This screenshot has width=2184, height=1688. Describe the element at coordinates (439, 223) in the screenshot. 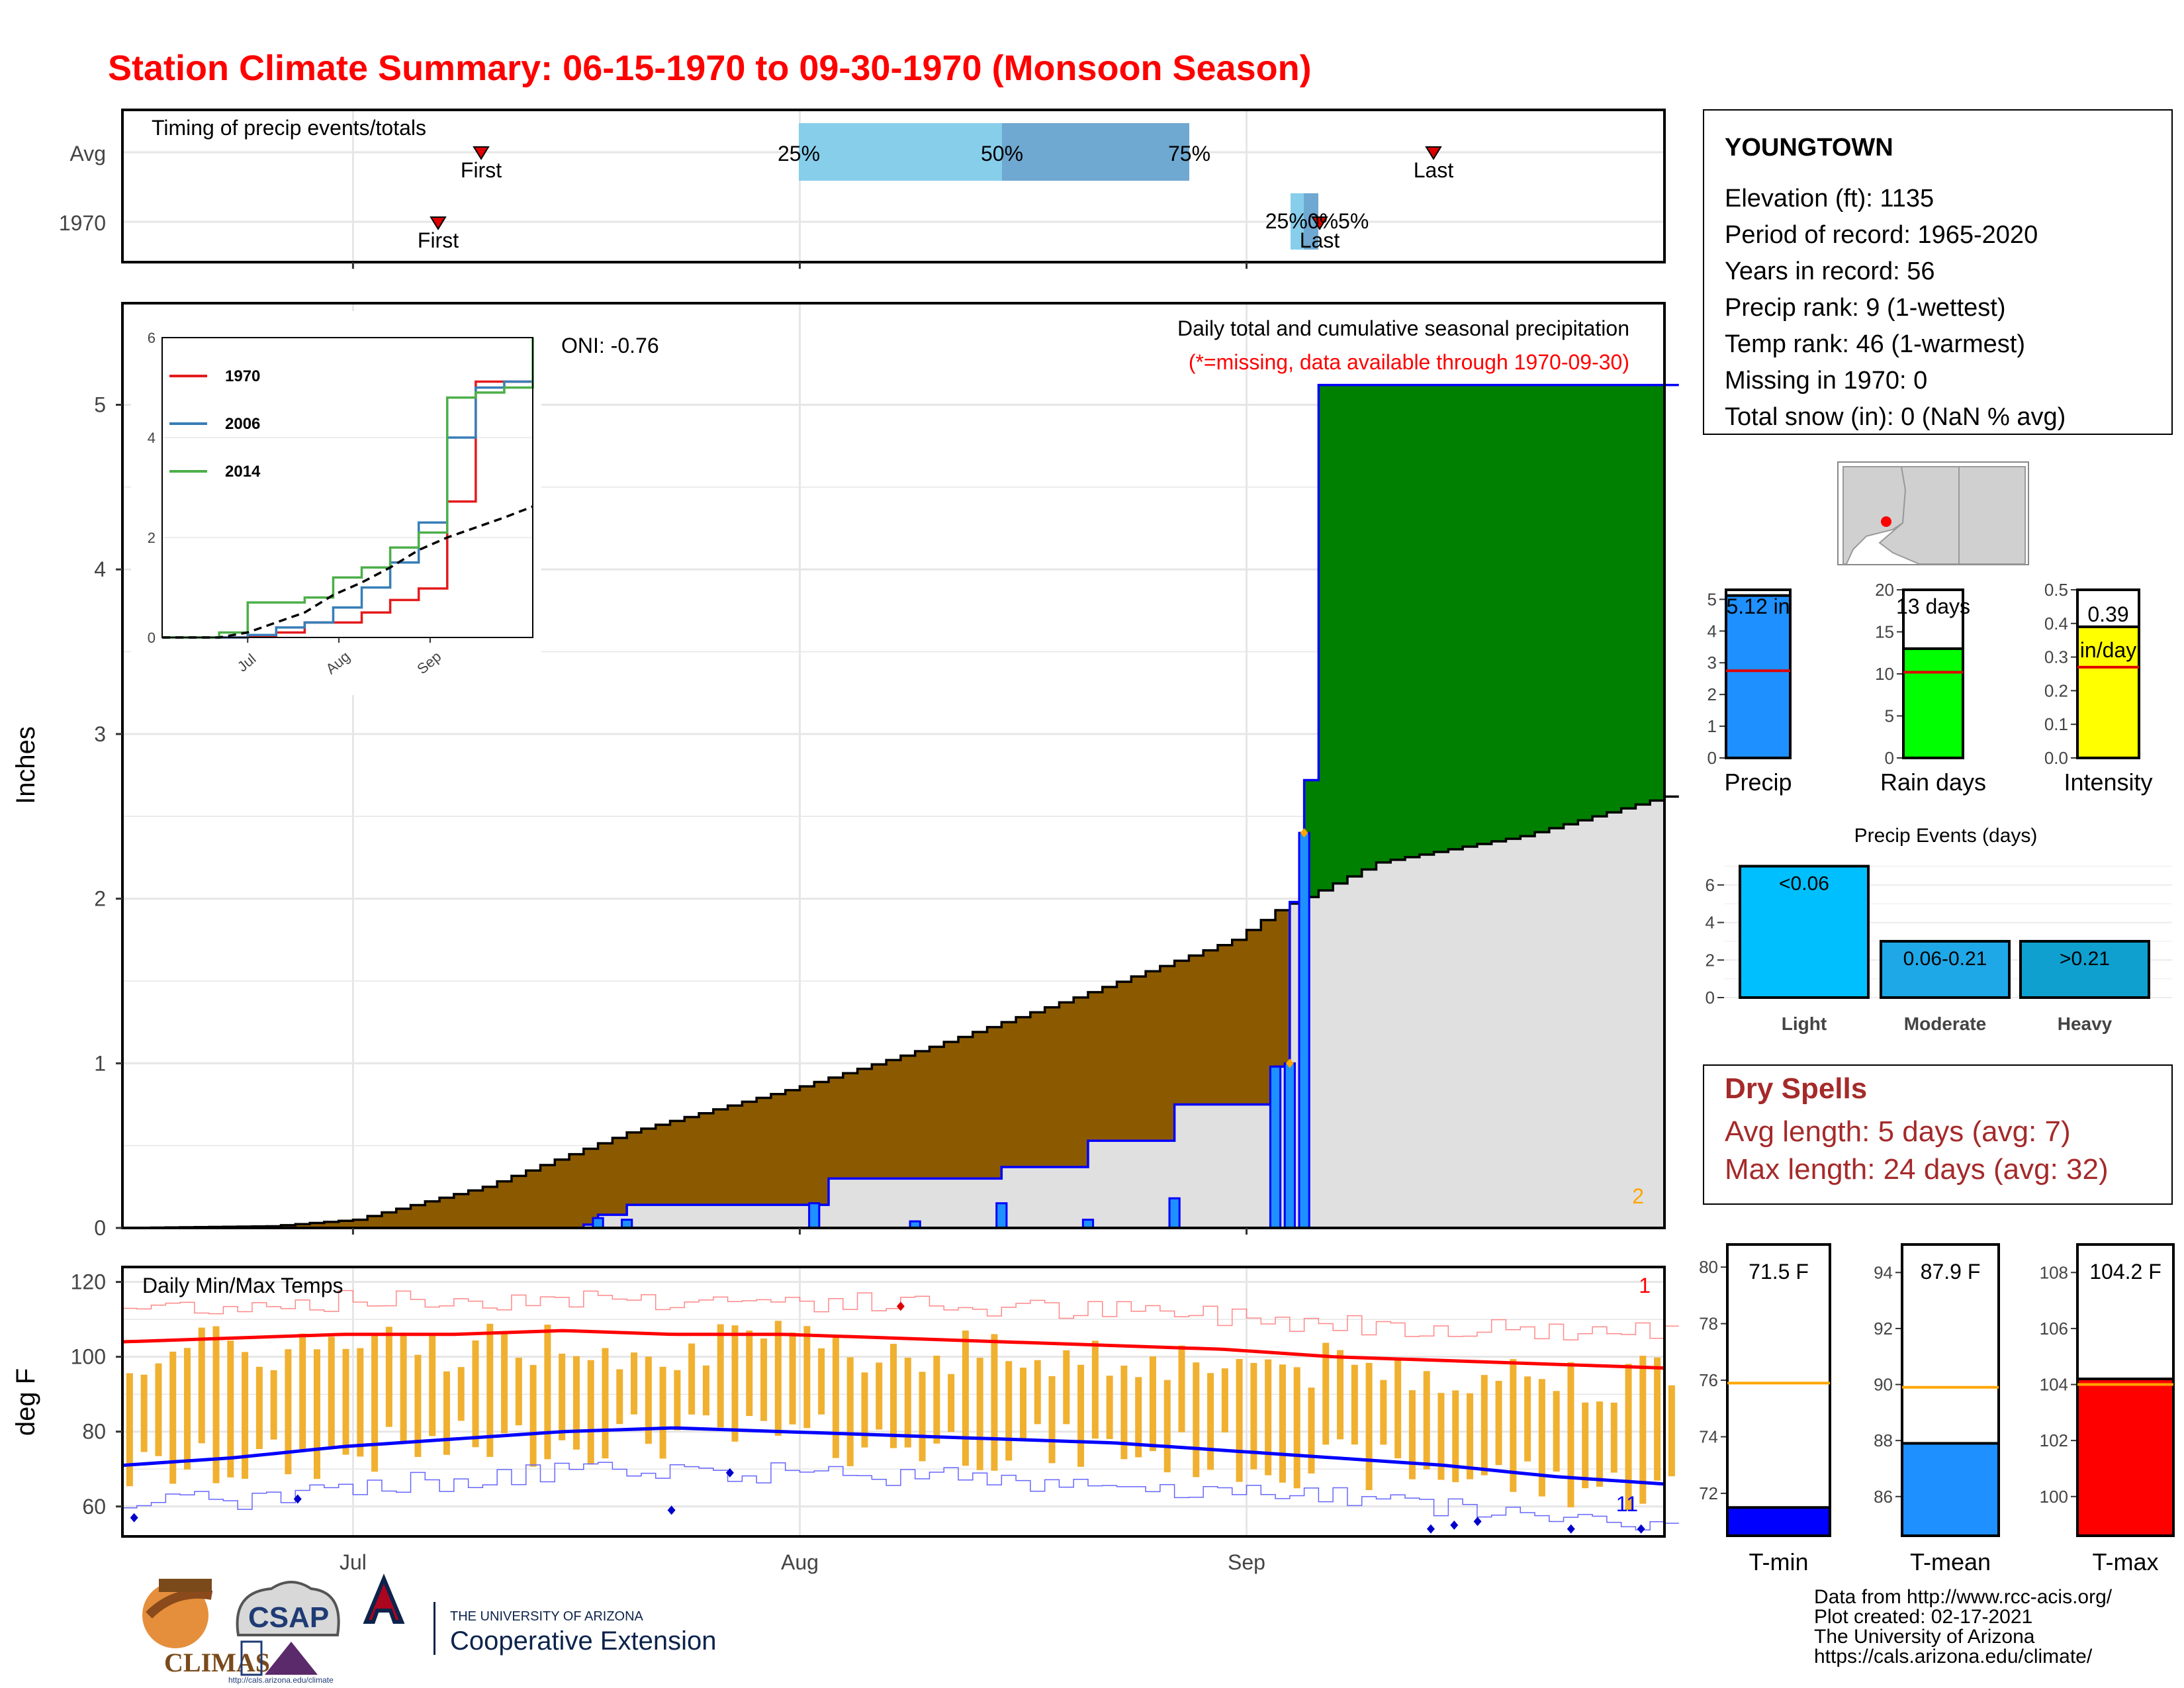

I see `year-first-marker` at that location.